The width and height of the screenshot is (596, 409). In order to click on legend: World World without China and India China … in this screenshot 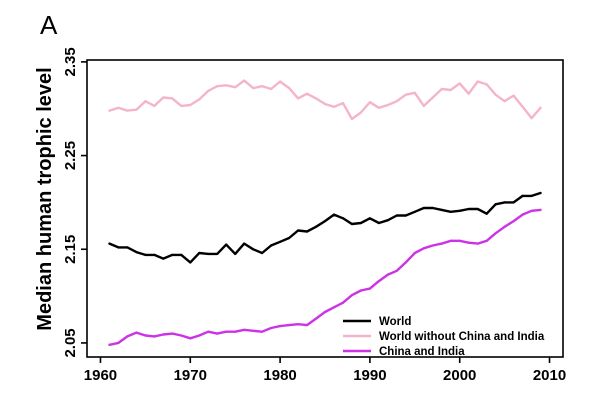, I will do `click(444, 337)`.